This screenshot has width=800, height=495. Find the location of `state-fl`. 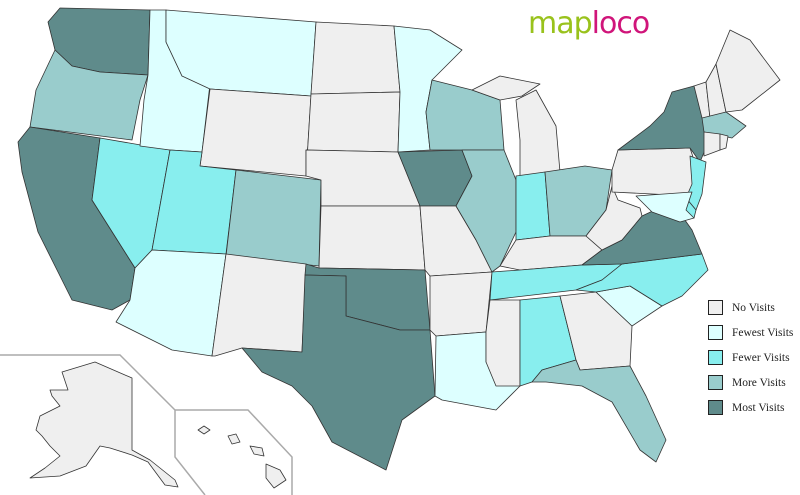

state-fl is located at coordinates (599, 411).